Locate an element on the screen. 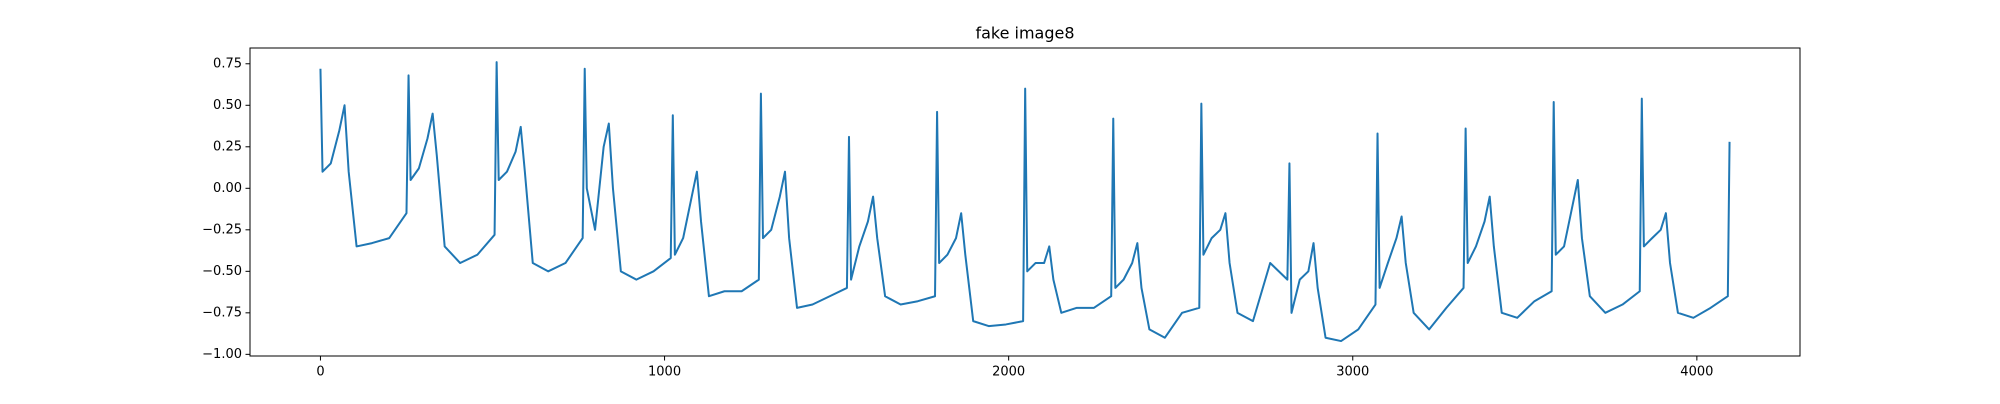 This screenshot has width=2000, height=404. y-tick-label: −0.25 is located at coordinates (222, 229).